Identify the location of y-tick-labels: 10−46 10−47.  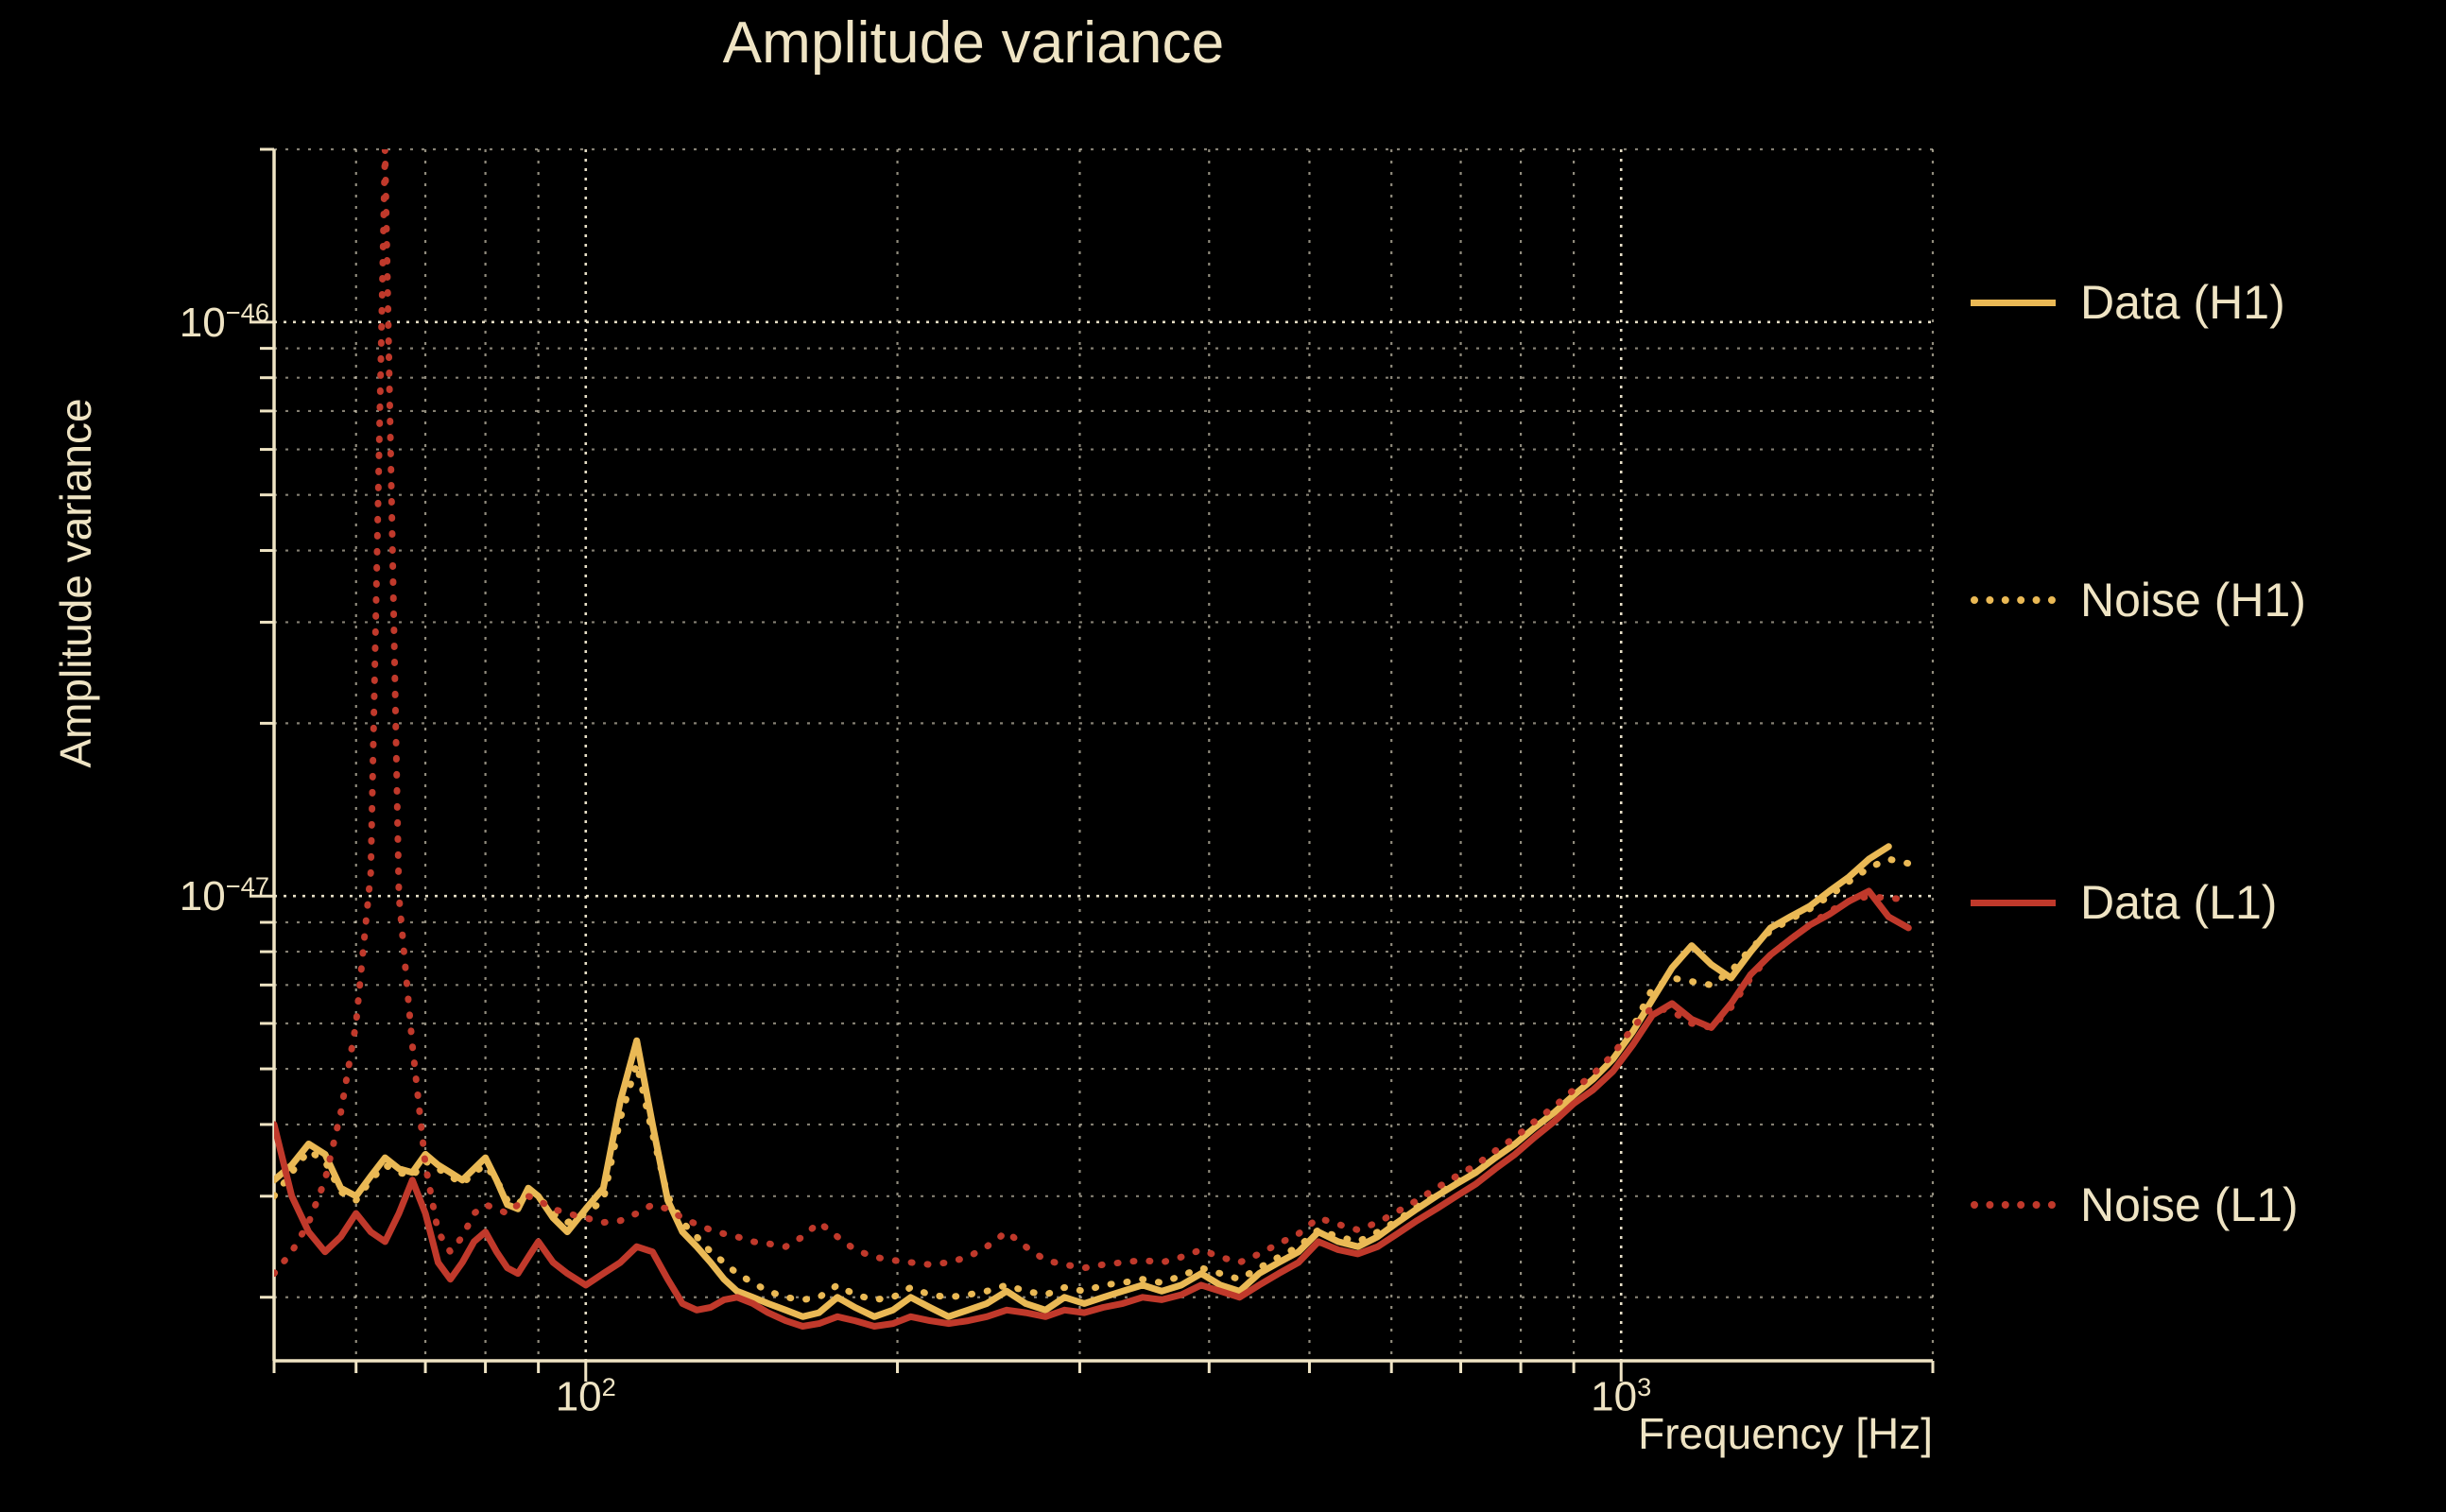
(135, 756).